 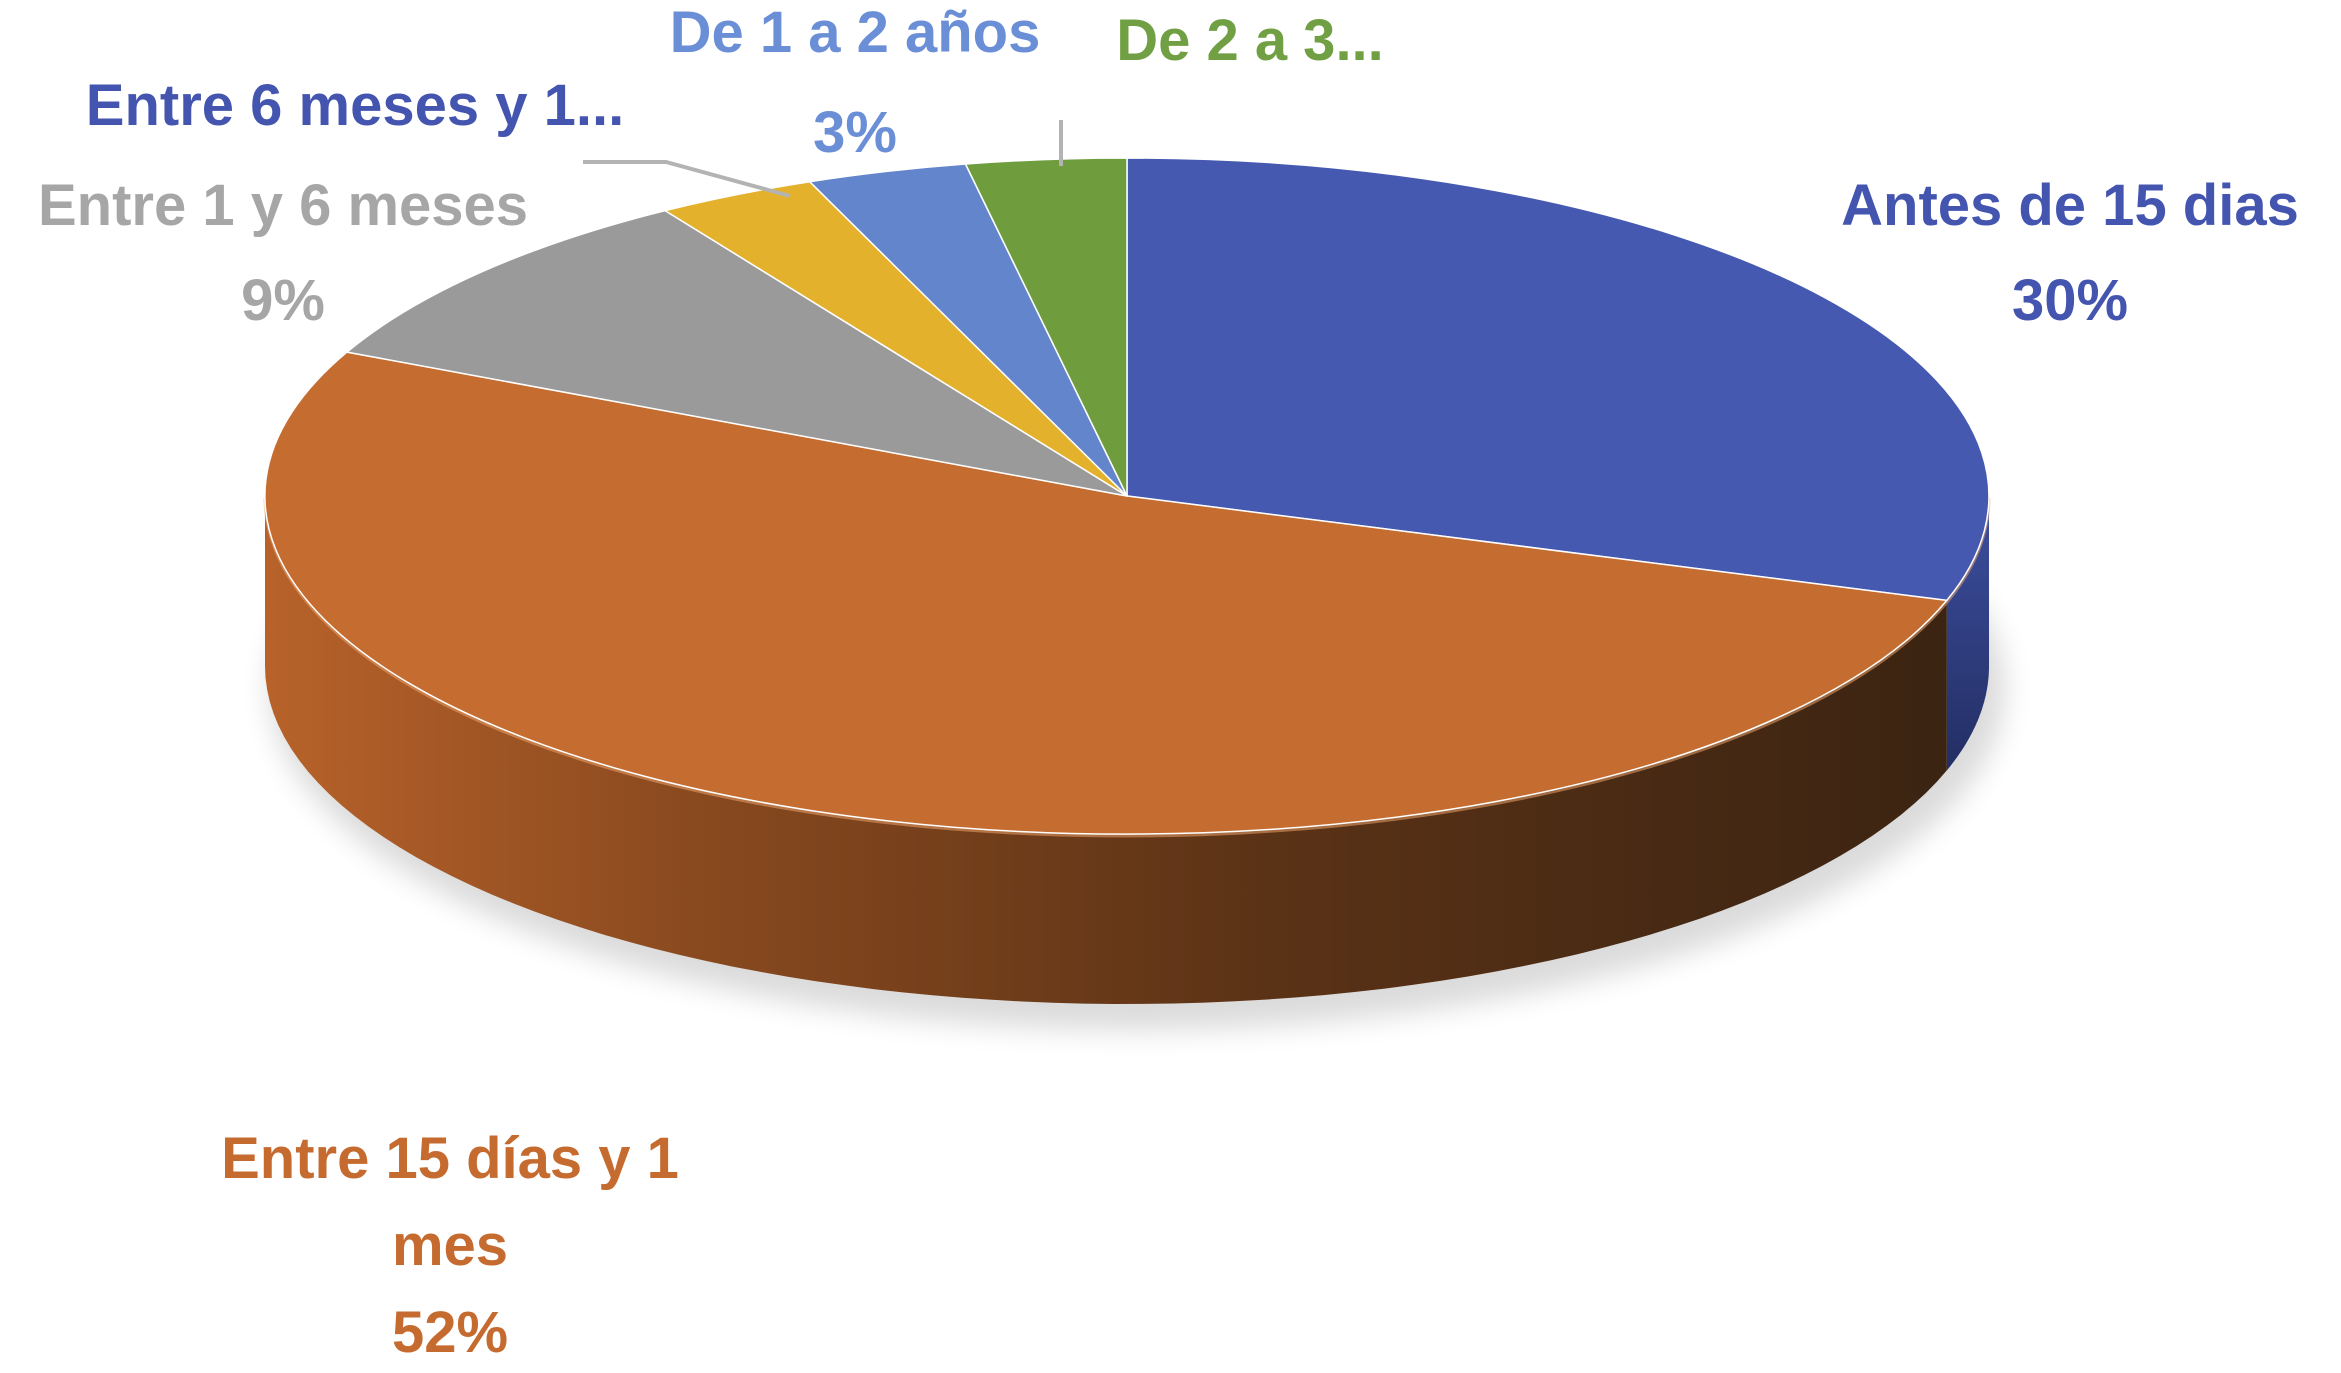 I want to click on slice-entre-1-y-6-meses, so click(x=737, y=353).